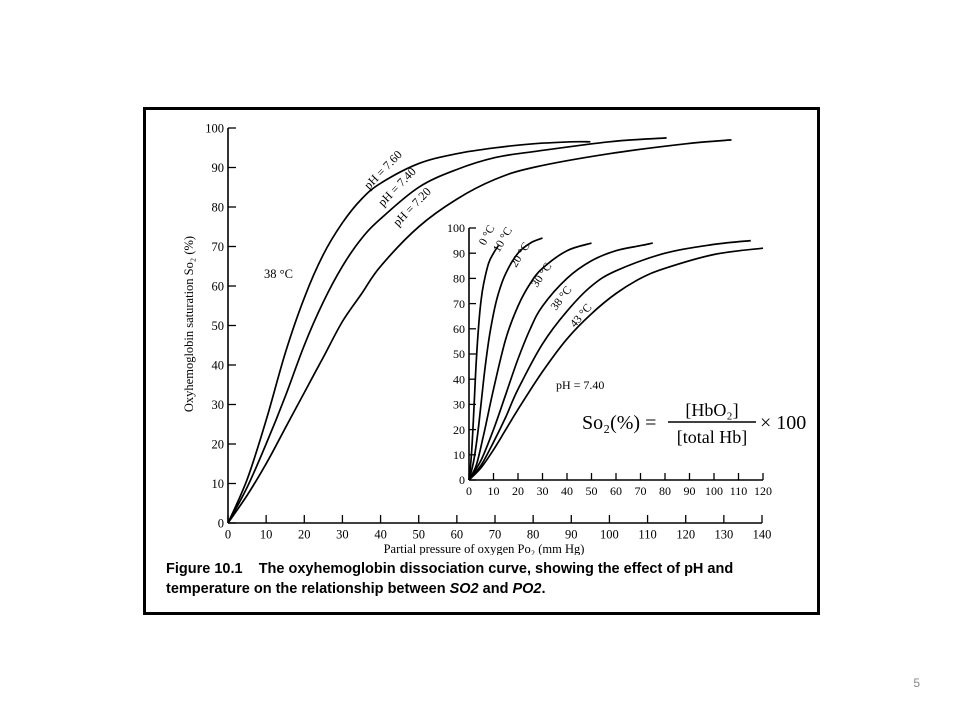 This screenshot has width=960, height=720. I want to click on equation-lhs: So₂(%) =, so click(619, 423).